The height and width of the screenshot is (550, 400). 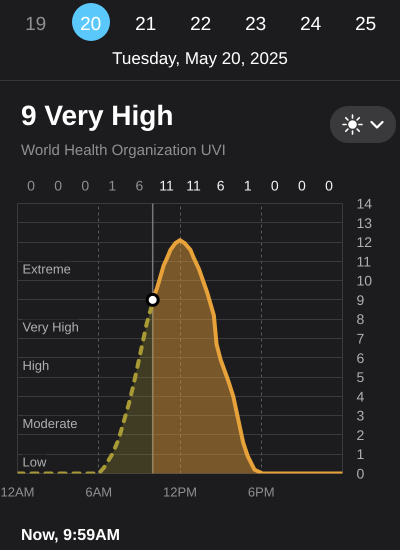 I want to click on y-tick-label: 1, so click(x=360, y=454).